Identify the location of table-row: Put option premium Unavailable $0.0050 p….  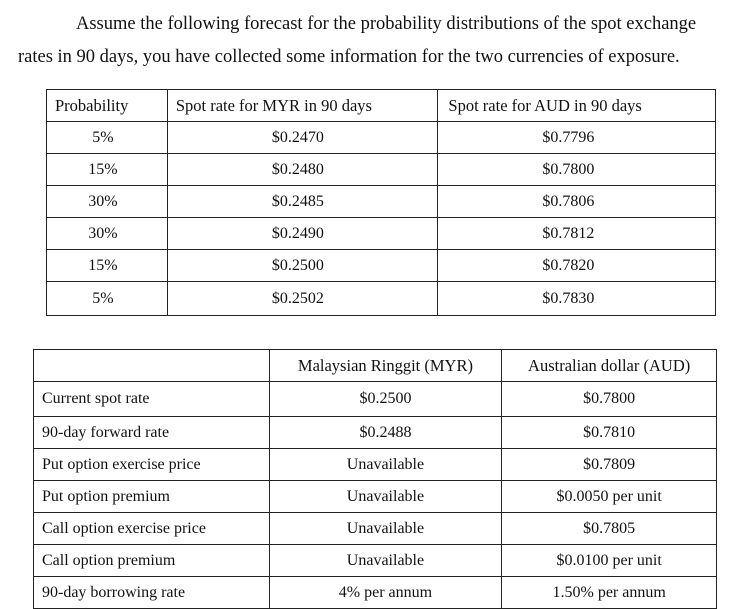
(375, 496).